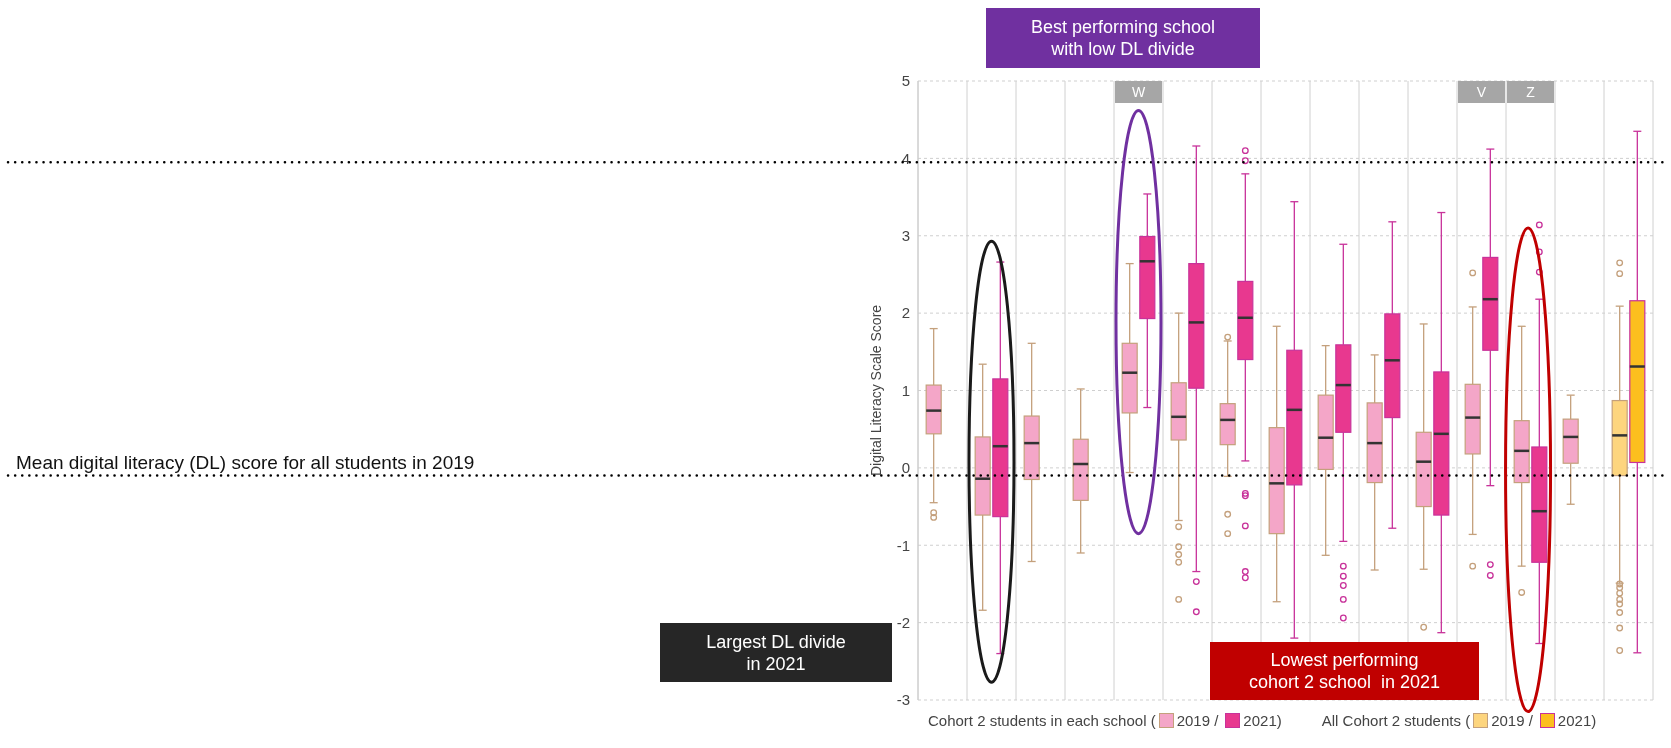 The image size is (1671, 748). Describe the element at coordinates (1138, 92) in the screenshot. I see `x-tick-label: W` at that location.